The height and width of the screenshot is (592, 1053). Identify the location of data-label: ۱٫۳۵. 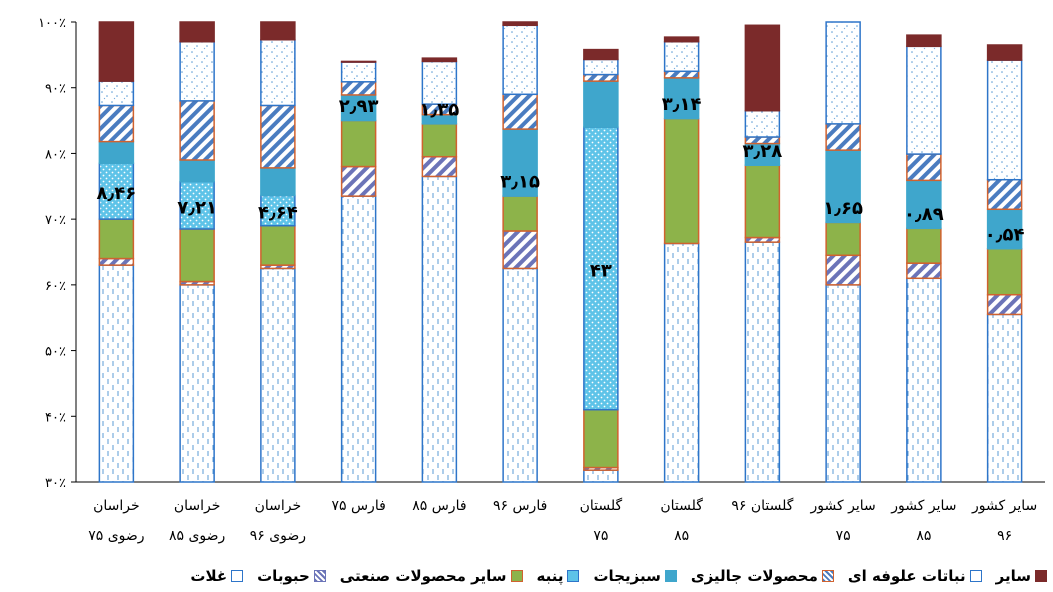
(440, 109).